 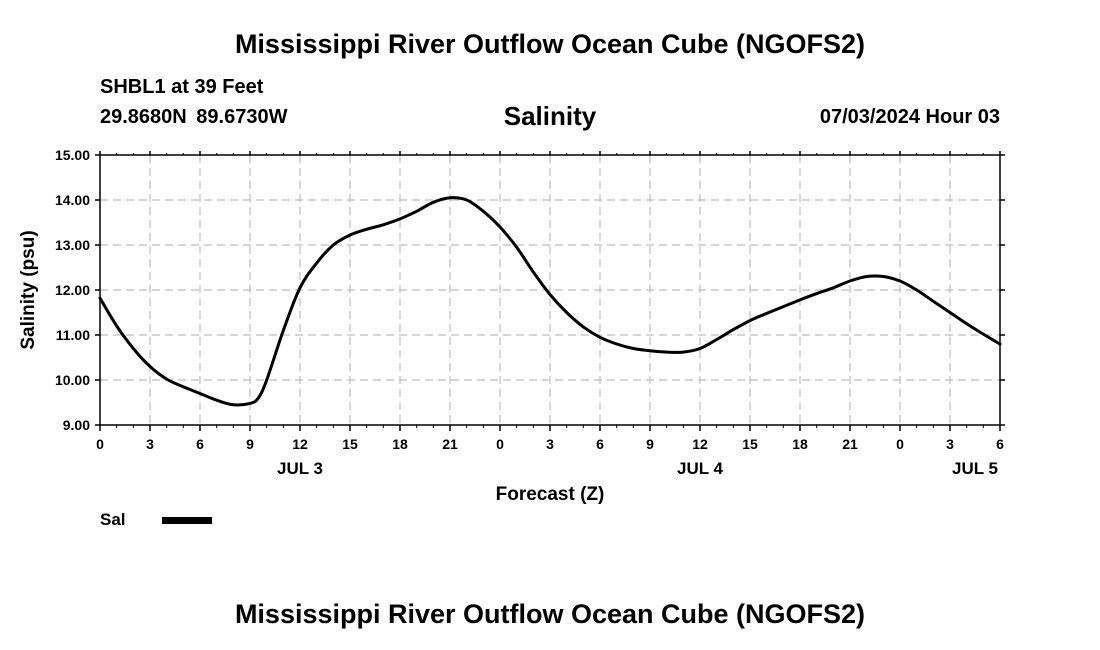 What do you see at coordinates (182, 87) in the screenshot?
I see `station-label: SHBL1 at 39 Feet` at bounding box center [182, 87].